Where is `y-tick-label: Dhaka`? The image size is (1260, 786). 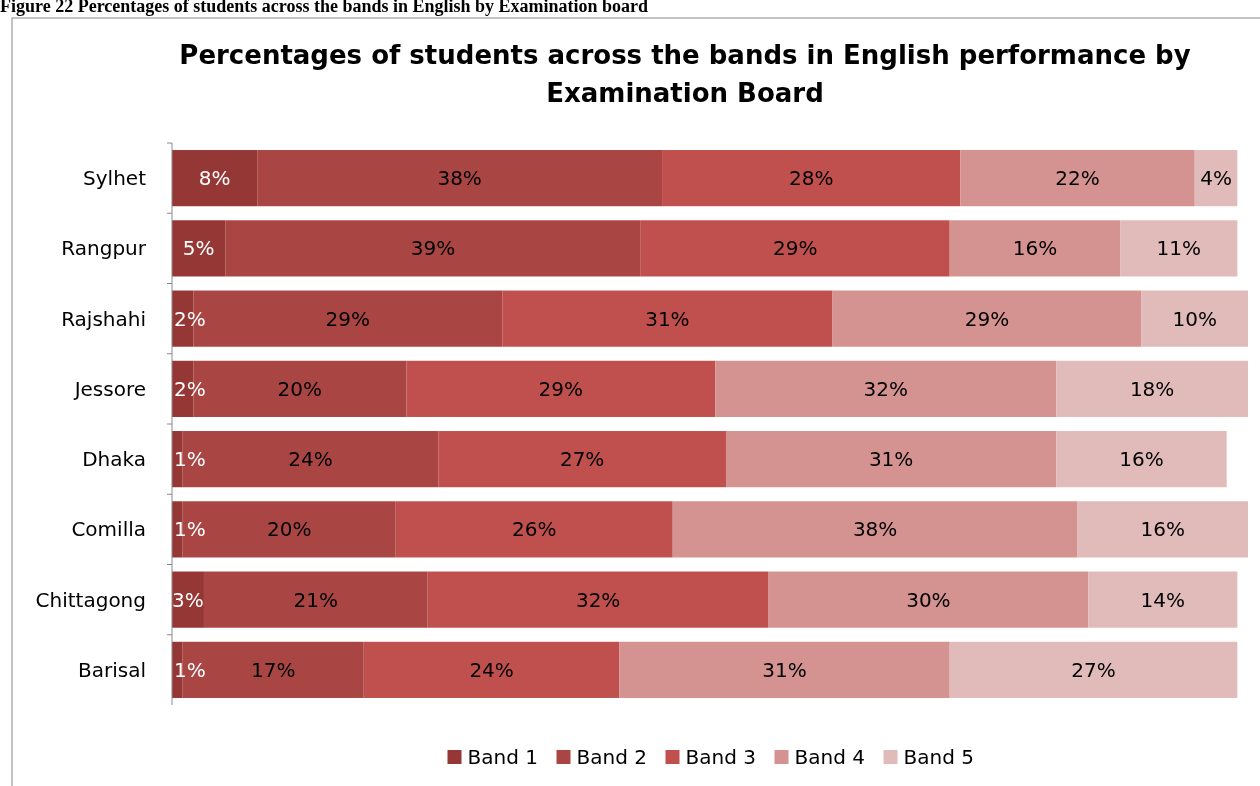 y-tick-label: Dhaka is located at coordinates (114, 459).